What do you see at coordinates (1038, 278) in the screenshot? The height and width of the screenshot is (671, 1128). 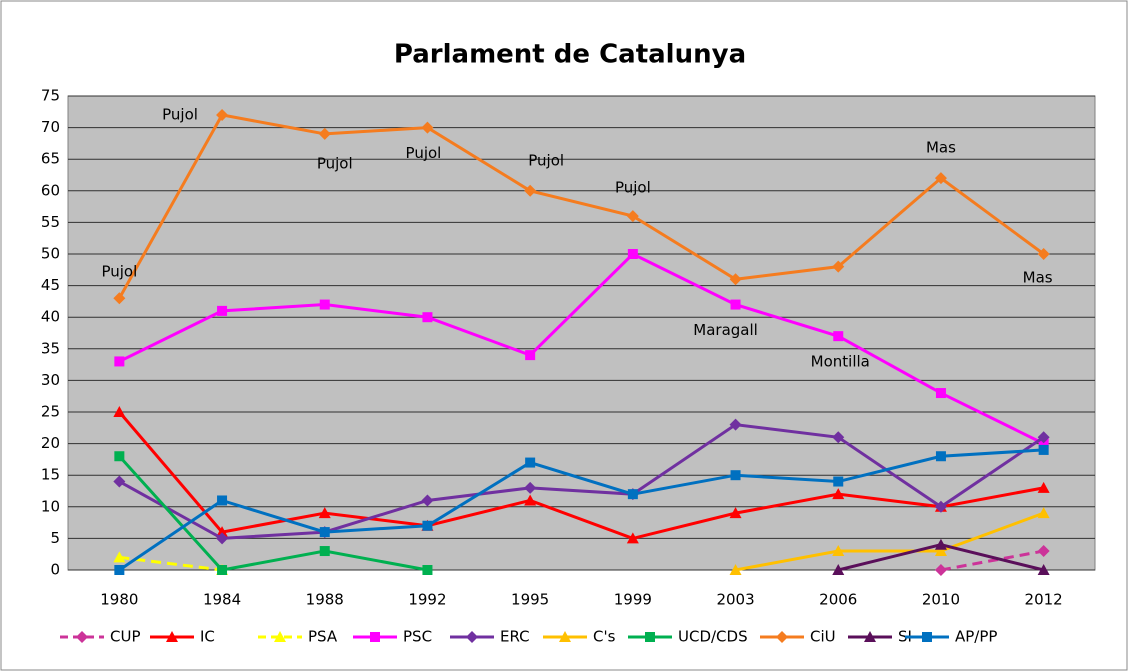 I see `annotation: Mas` at bounding box center [1038, 278].